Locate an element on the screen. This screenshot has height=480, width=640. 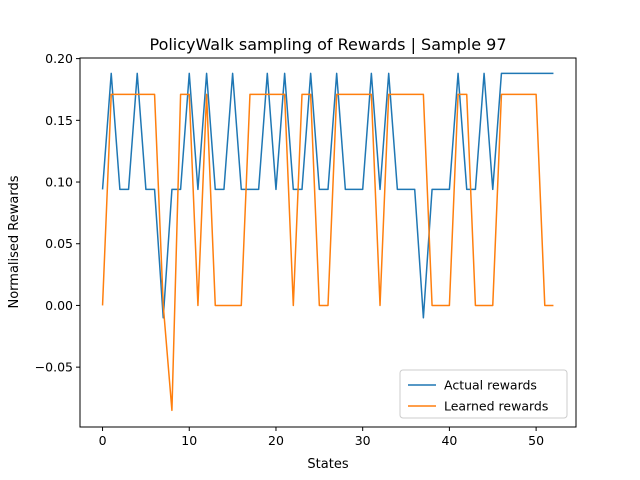
x-axis: 0 10 20 30 40 50 is located at coordinates (321, 437).